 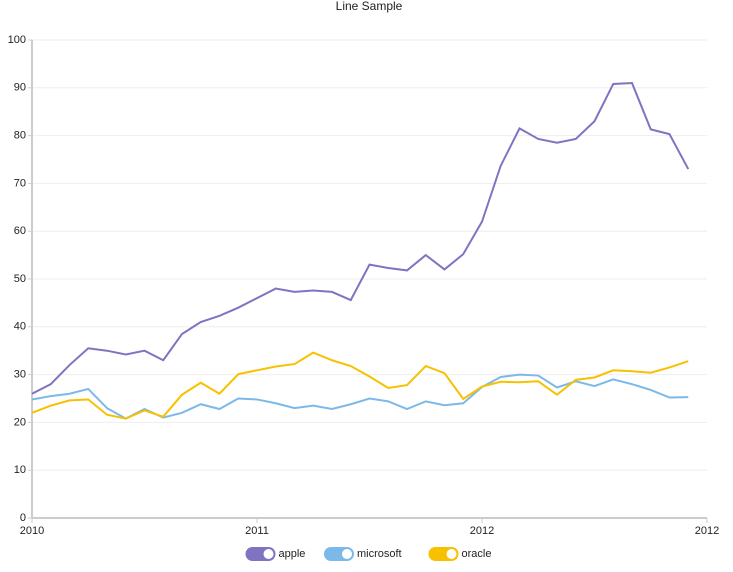 I want to click on y-tick-label: 0, so click(x=23, y=518).